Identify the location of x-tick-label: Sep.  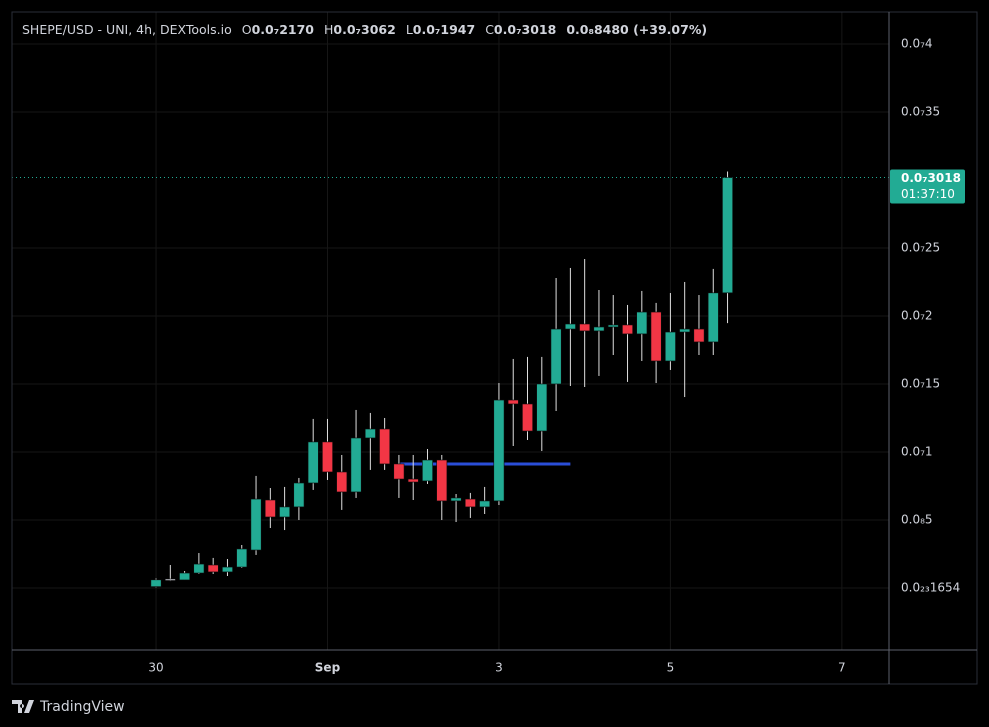
(328, 668).